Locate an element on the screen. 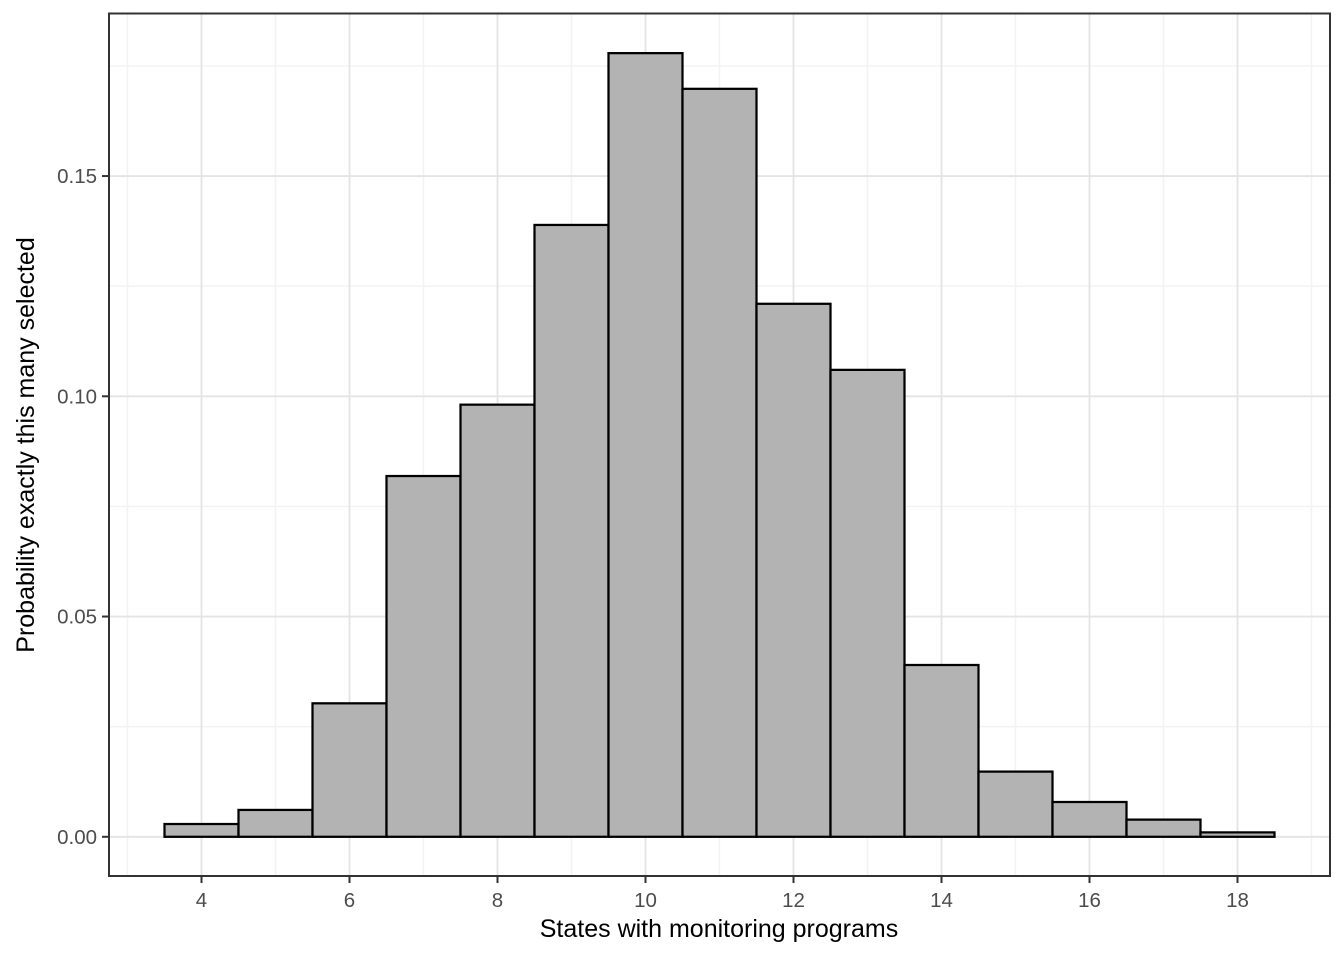 This screenshot has width=1344, height=960. x-tick-label: 10 is located at coordinates (645, 900).